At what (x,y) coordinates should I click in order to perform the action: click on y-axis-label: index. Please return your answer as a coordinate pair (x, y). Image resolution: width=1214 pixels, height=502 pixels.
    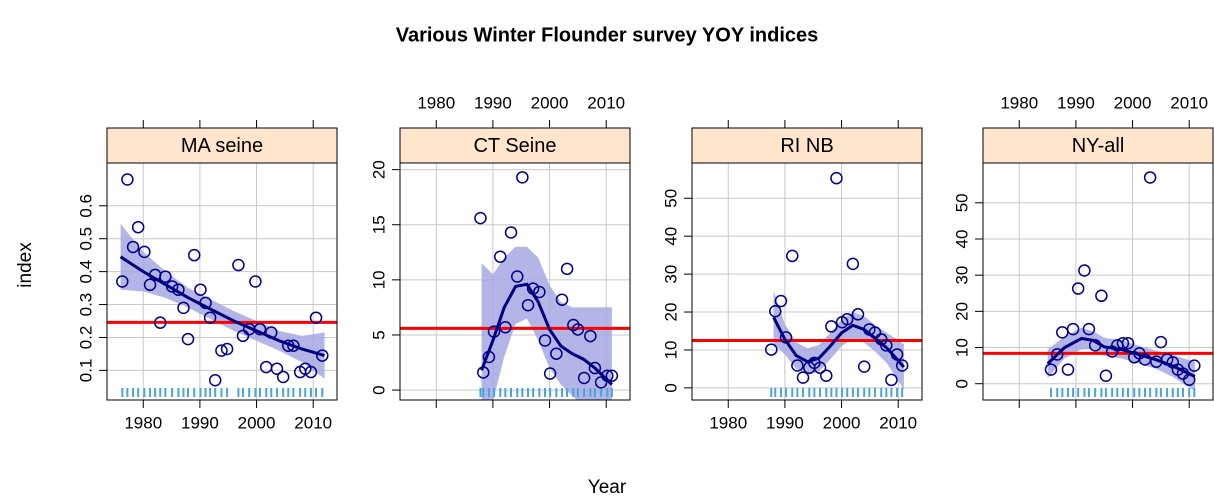
    Looking at the image, I should click on (25, 265).